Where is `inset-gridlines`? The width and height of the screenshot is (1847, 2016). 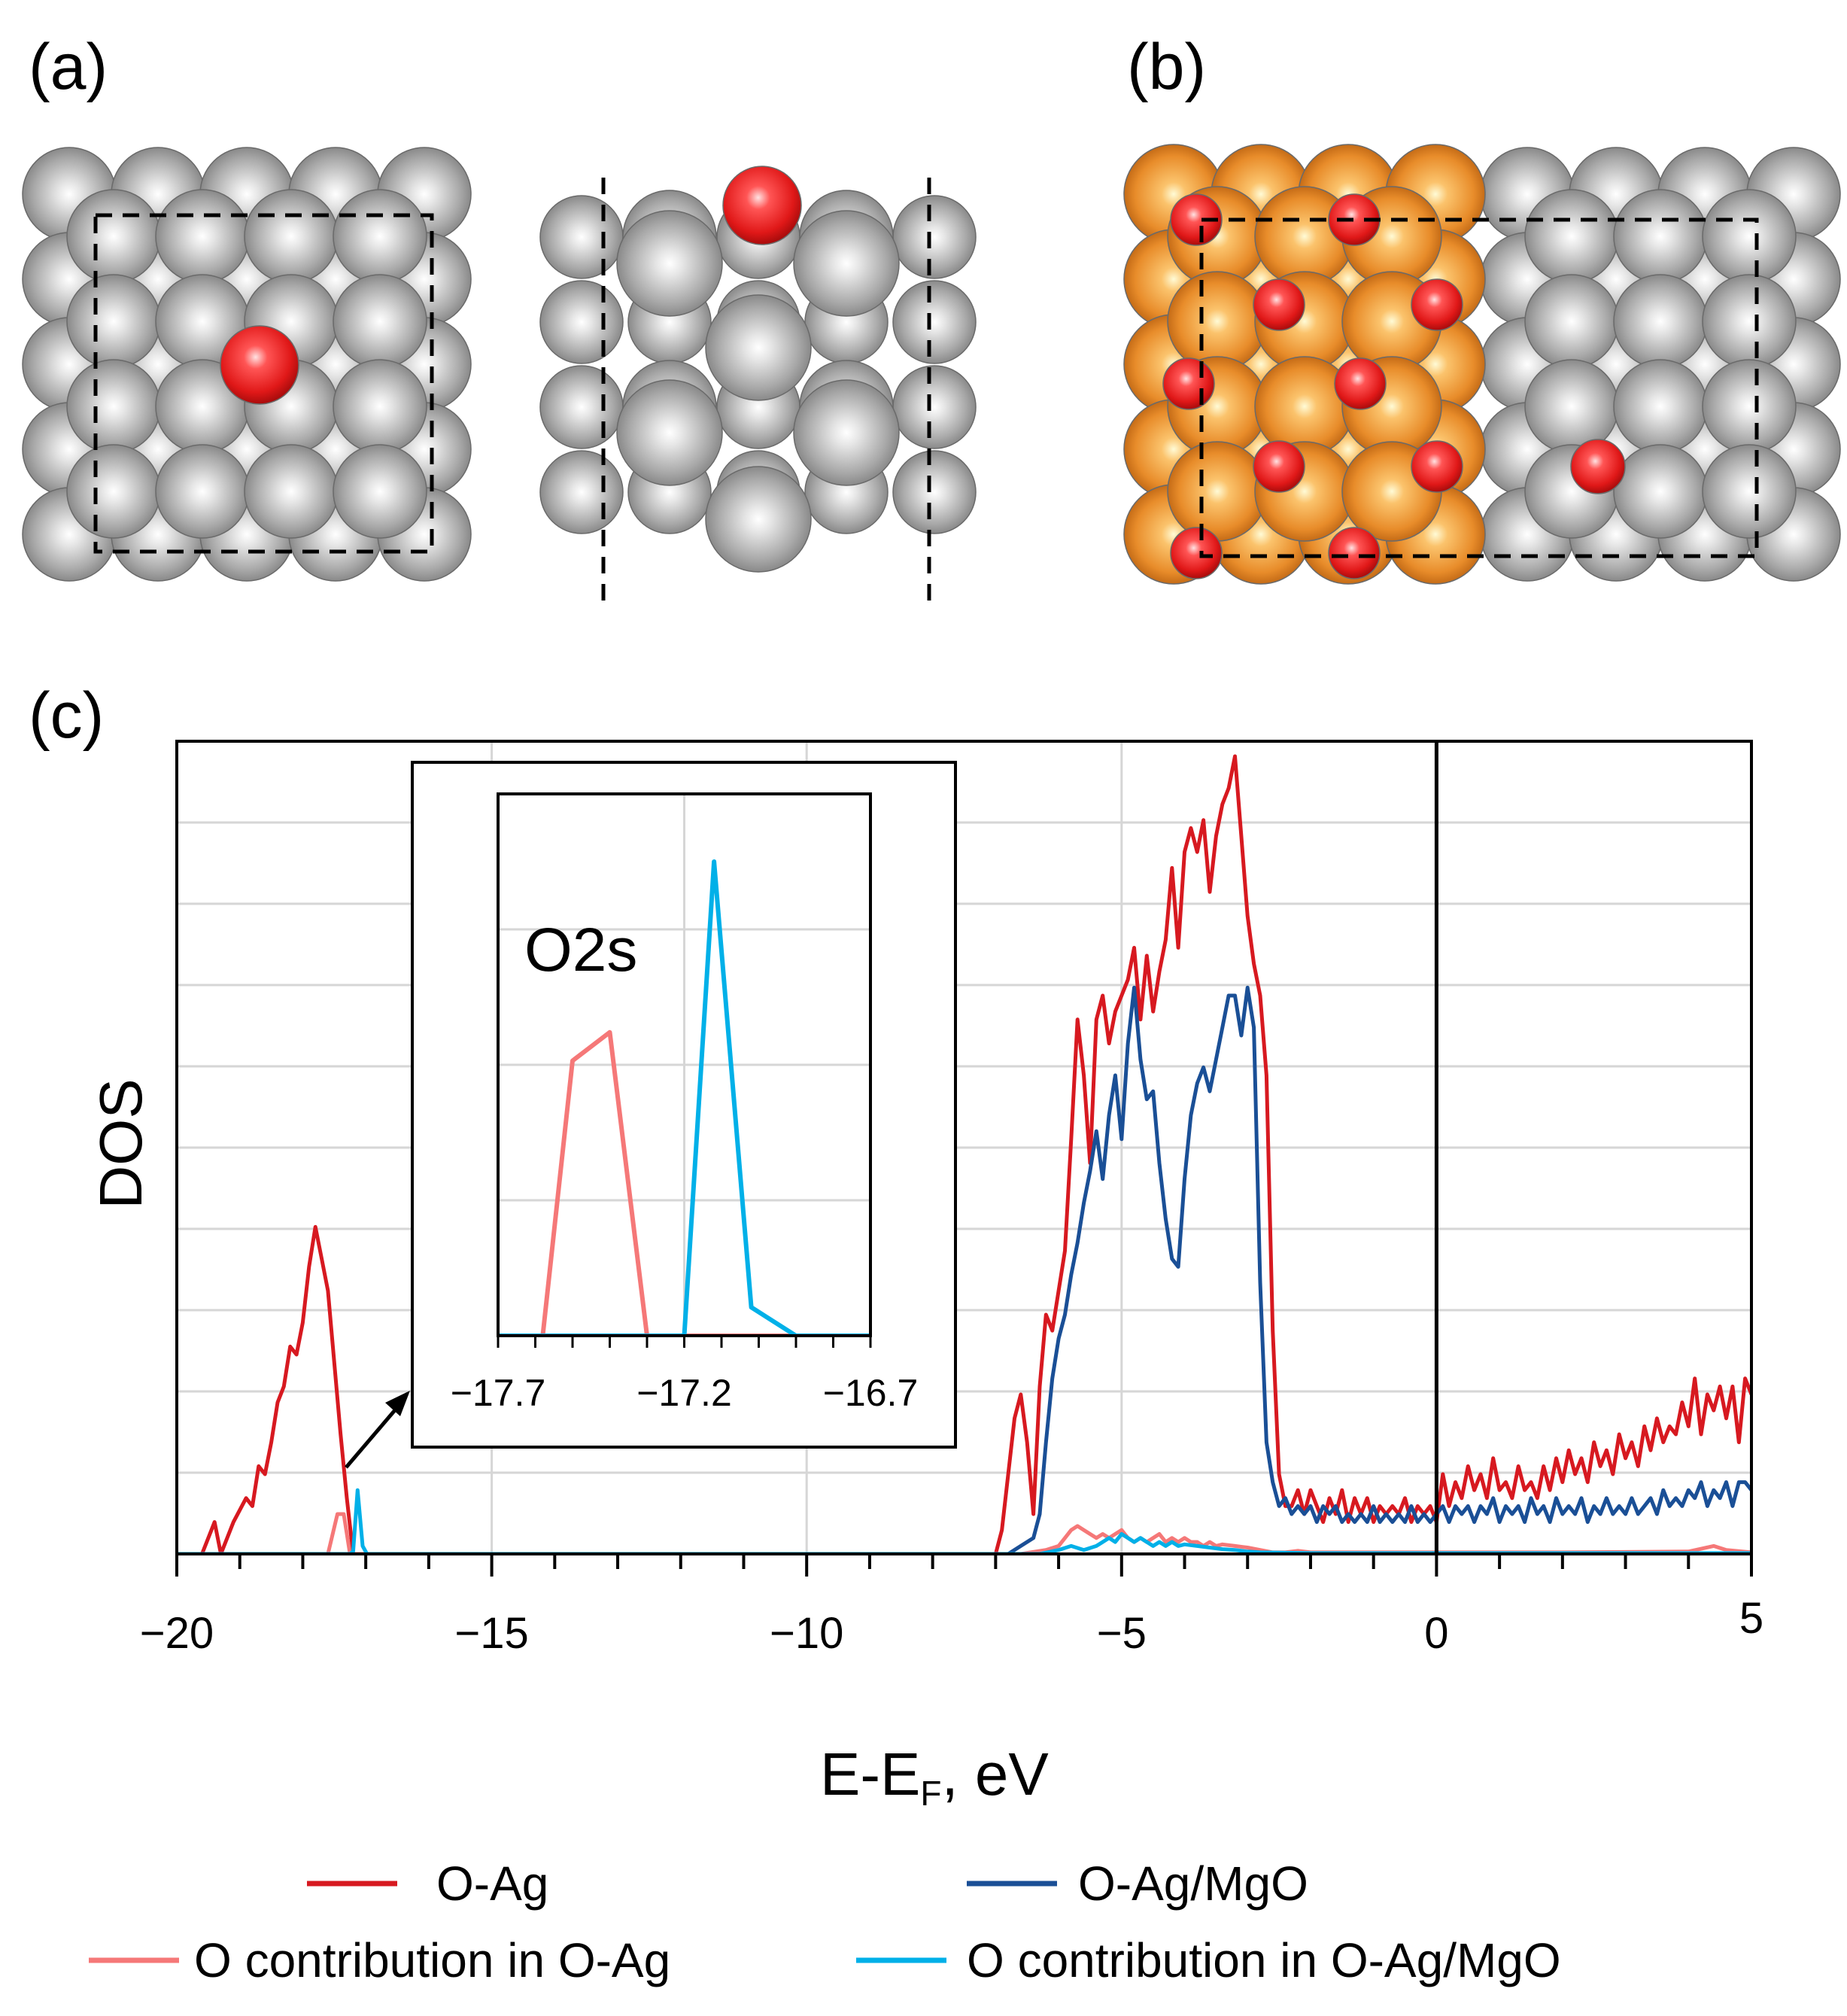 inset-gridlines is located at coordinates (684, 1065).